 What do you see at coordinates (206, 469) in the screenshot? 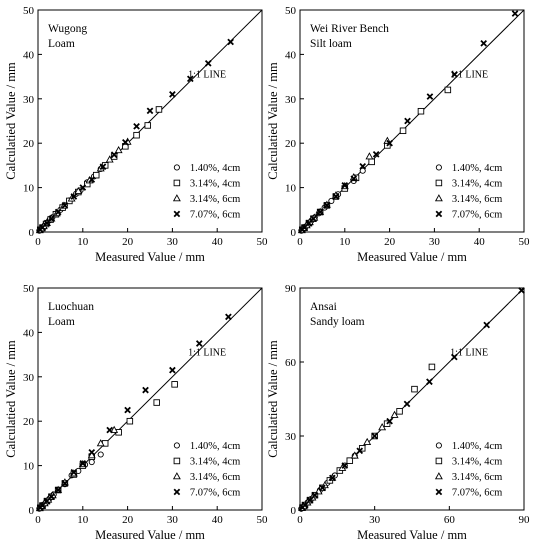
I see `legend: 1.40%, 4cm 3.14%, 4cm 3.14%, 6cm 7.07%, 6cm` at bounding box center [206, 469].